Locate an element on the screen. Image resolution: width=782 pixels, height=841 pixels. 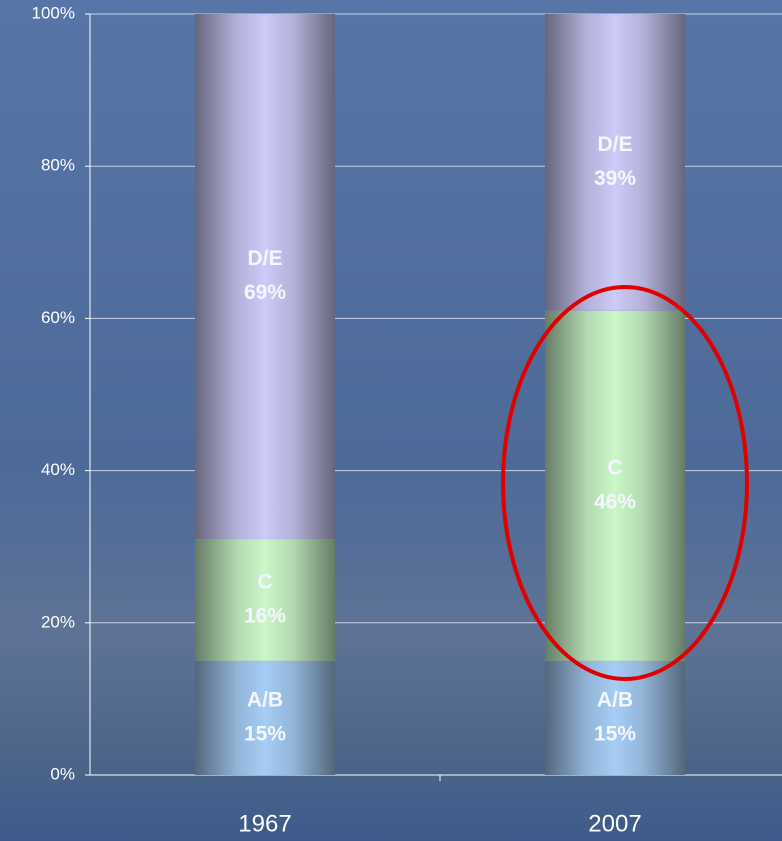
segment-value: 46% is located at coordinates (615, 501).